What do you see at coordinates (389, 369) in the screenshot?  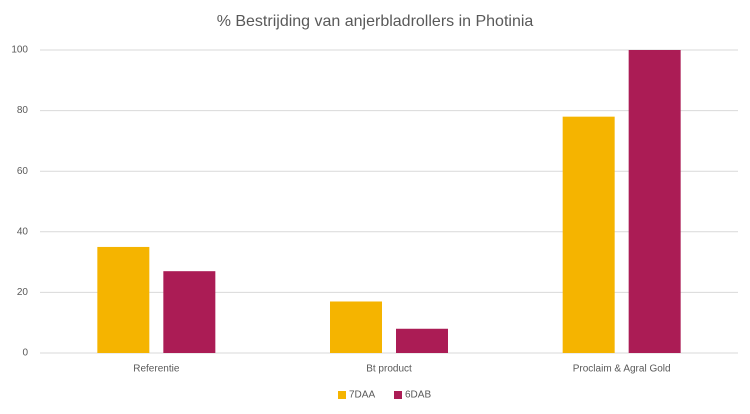 I see `x-tick-label: Bt product` at bounding box center [389, 369].